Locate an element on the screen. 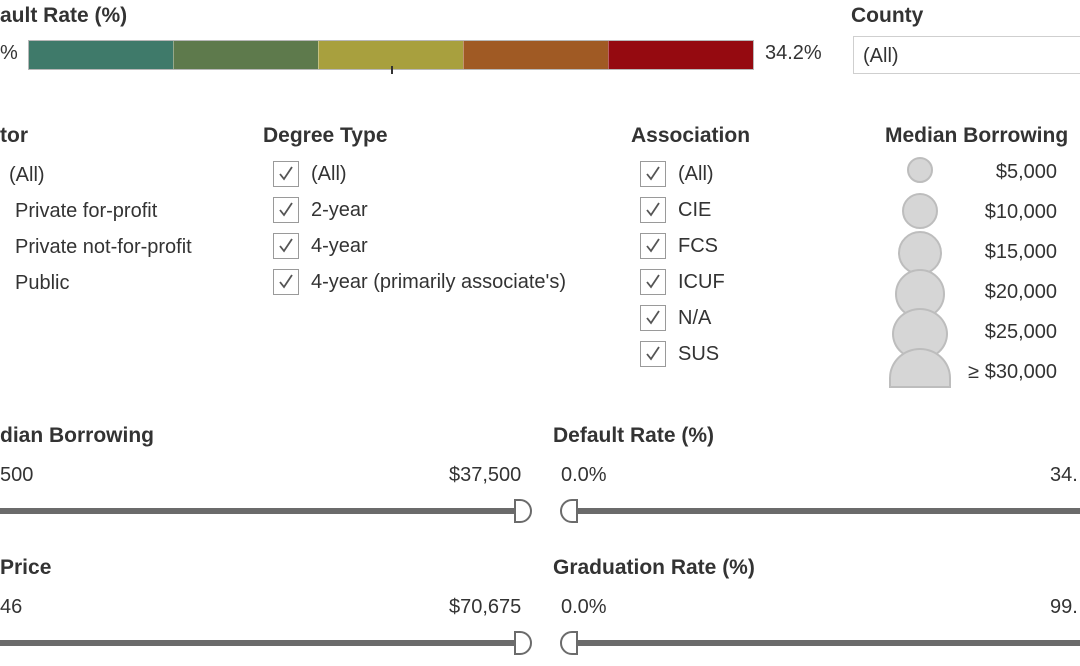 Image resolution: width=1080 pixels, height=666 pixels. checkbox-label: ICUF is located at coordinates (701, 281).